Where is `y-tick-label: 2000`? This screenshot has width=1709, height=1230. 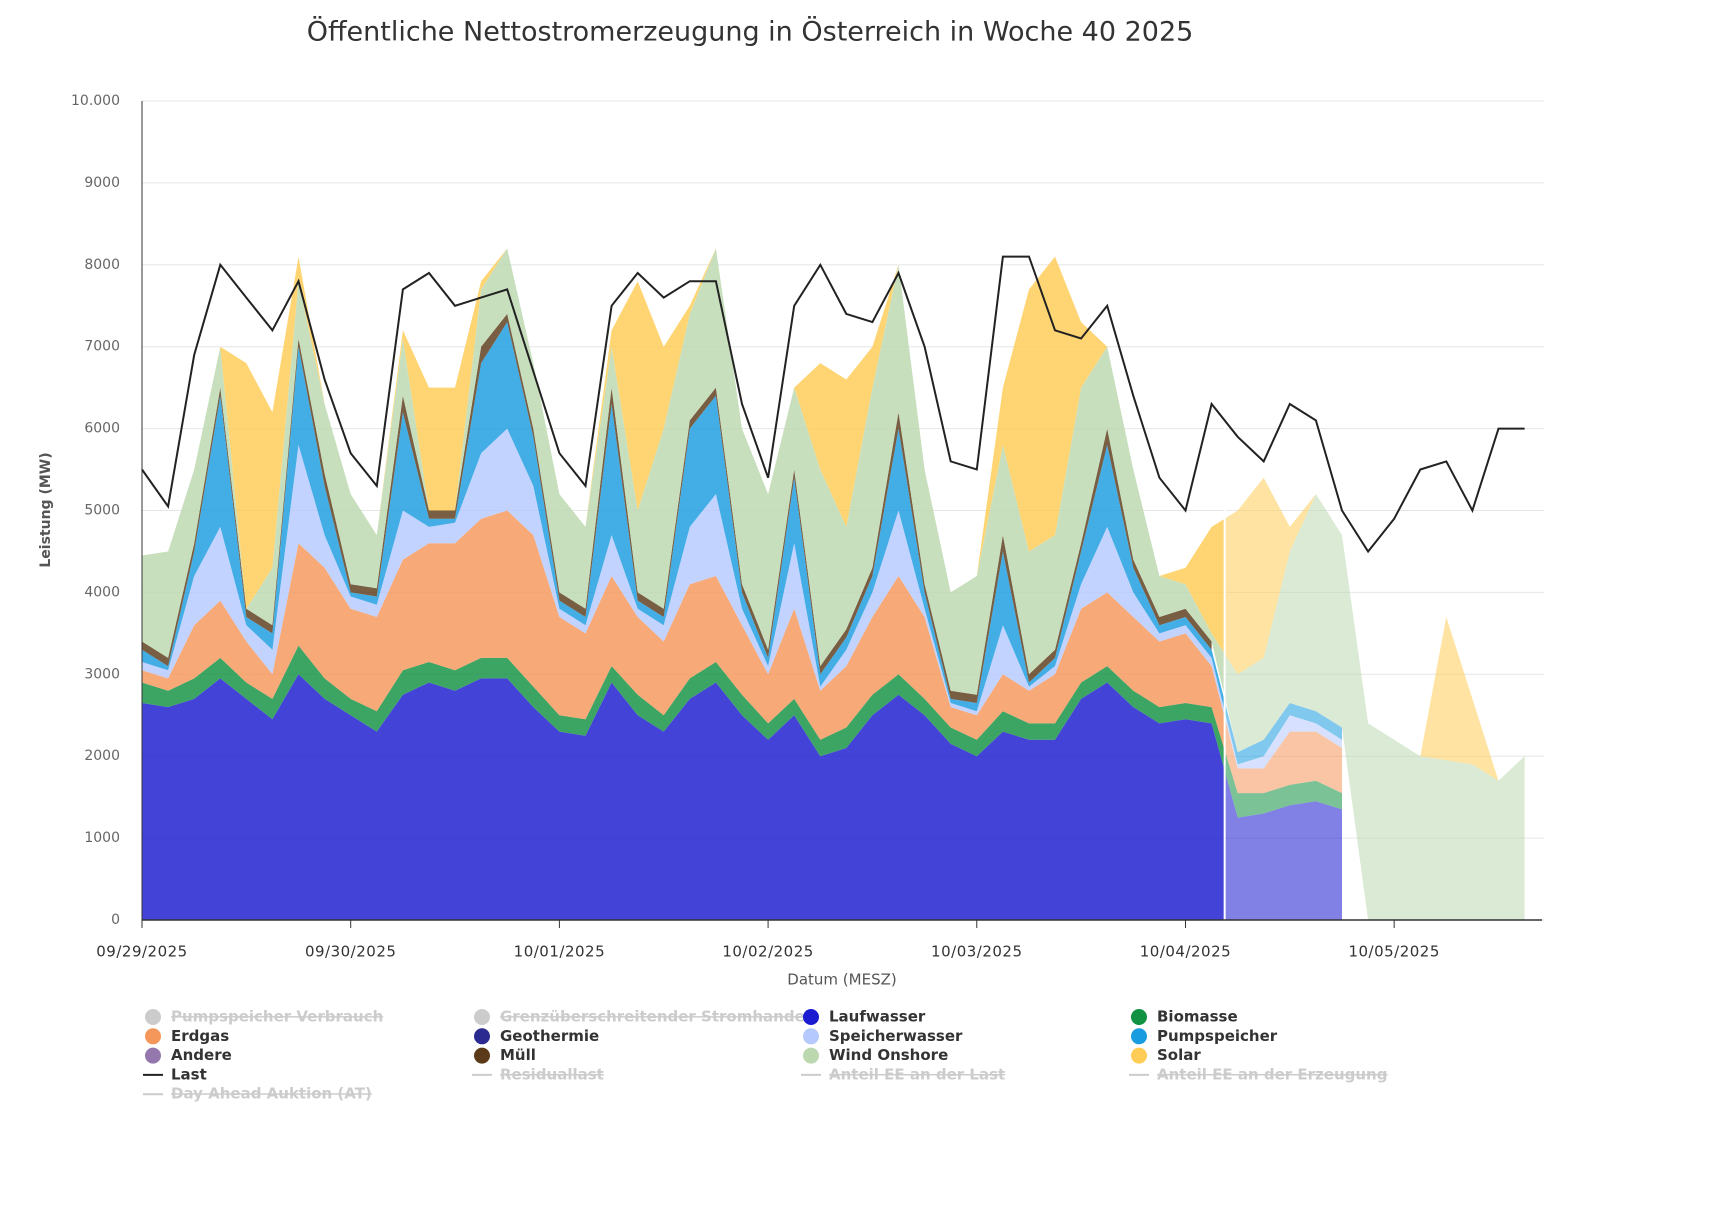 y-tick-label: 2000 is located at coordinates (102, 756).